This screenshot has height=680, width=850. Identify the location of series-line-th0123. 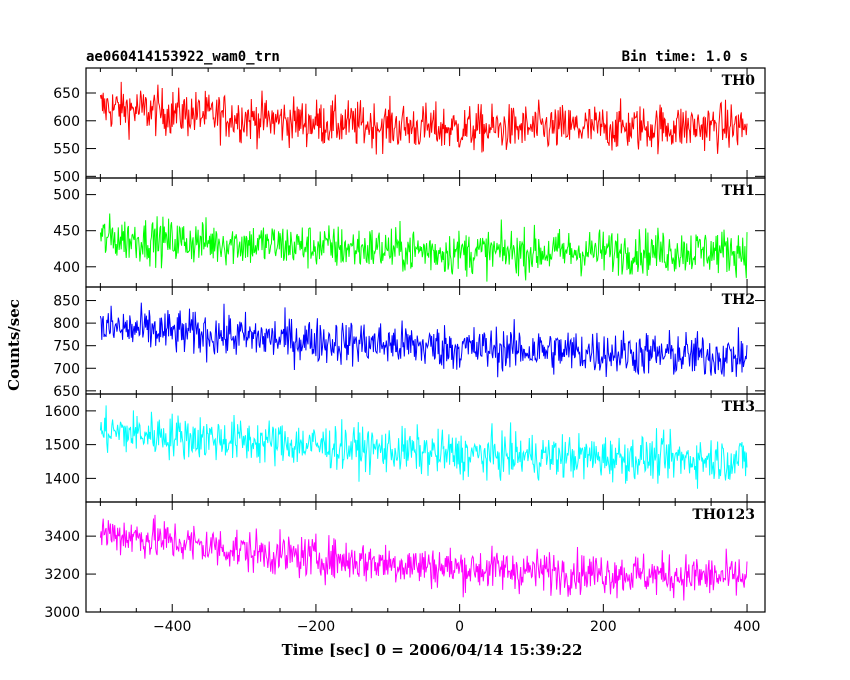
(423, 557).